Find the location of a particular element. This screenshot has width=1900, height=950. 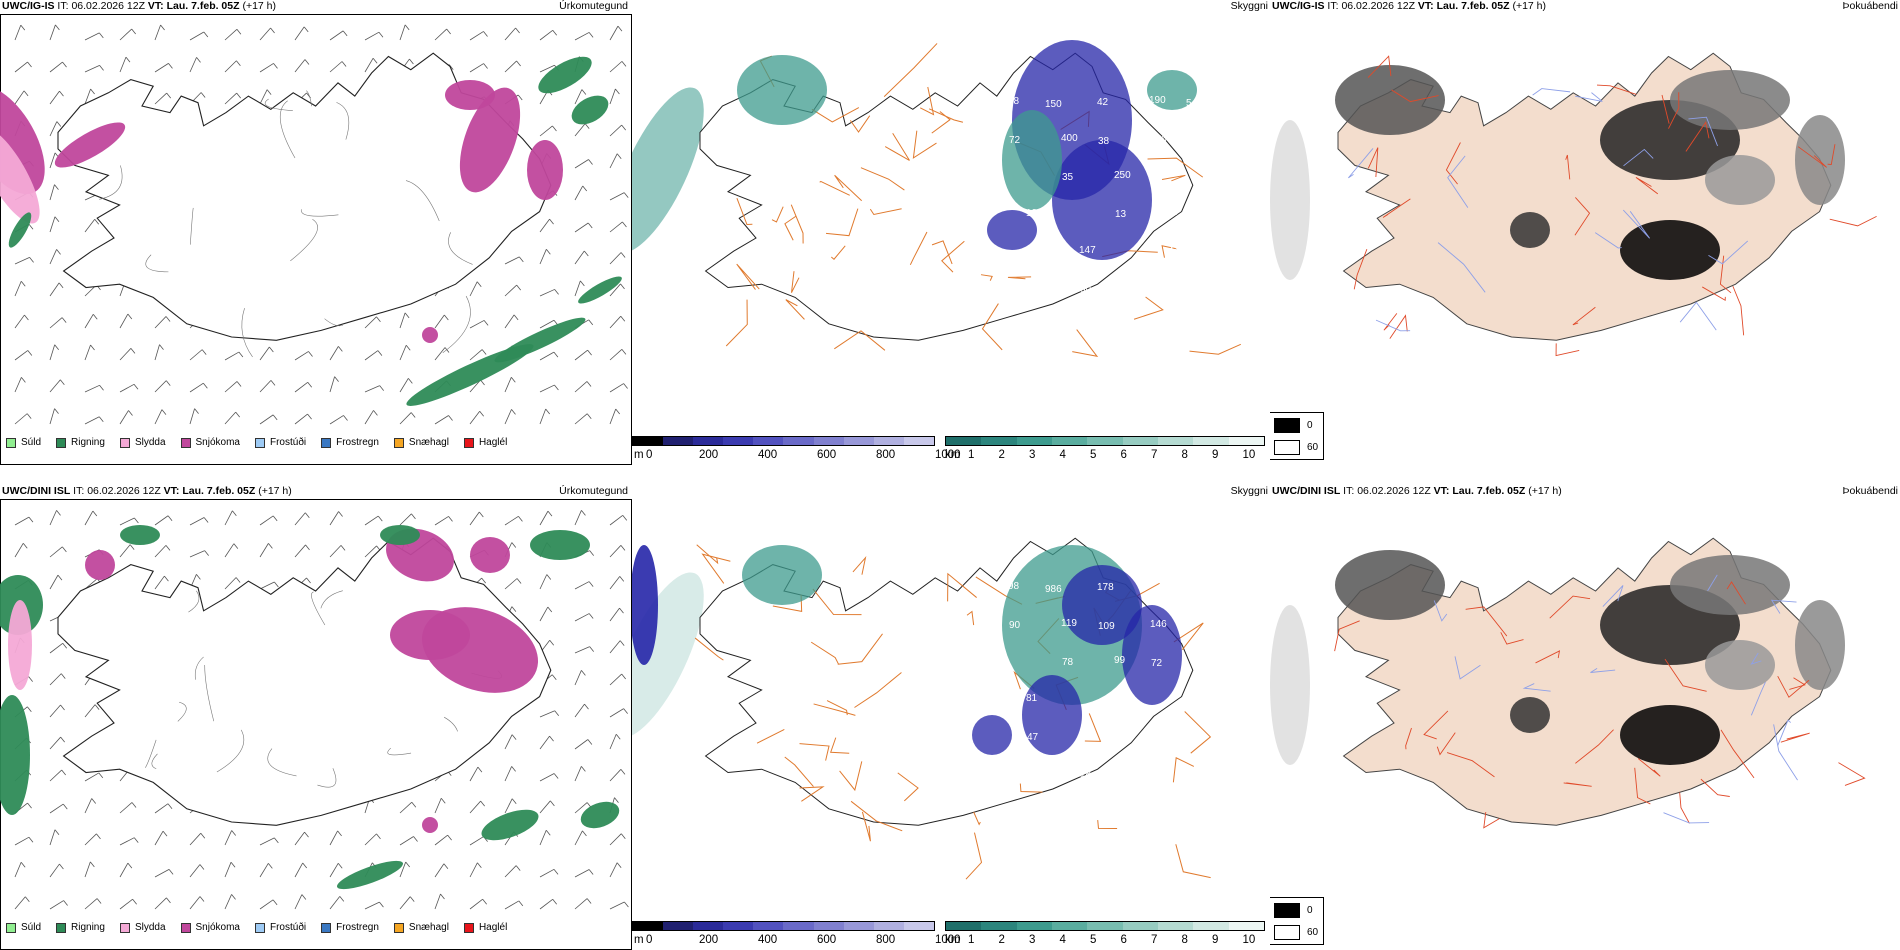

visibility-value-label: 190 is located at coordinates (1157, 100).